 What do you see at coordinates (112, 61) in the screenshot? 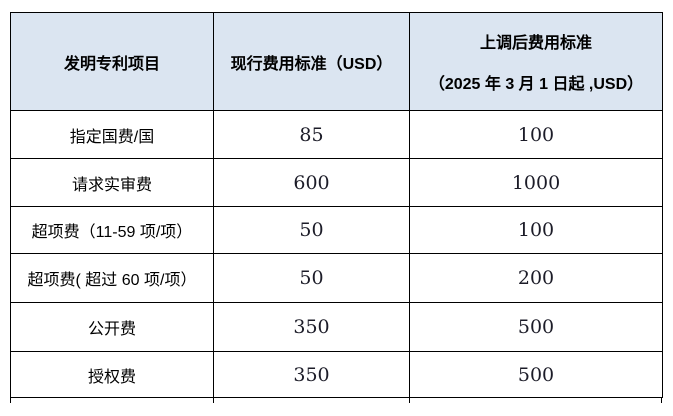
I see `header-item-column: 发明专利项目` at bounding box center [112, 61].